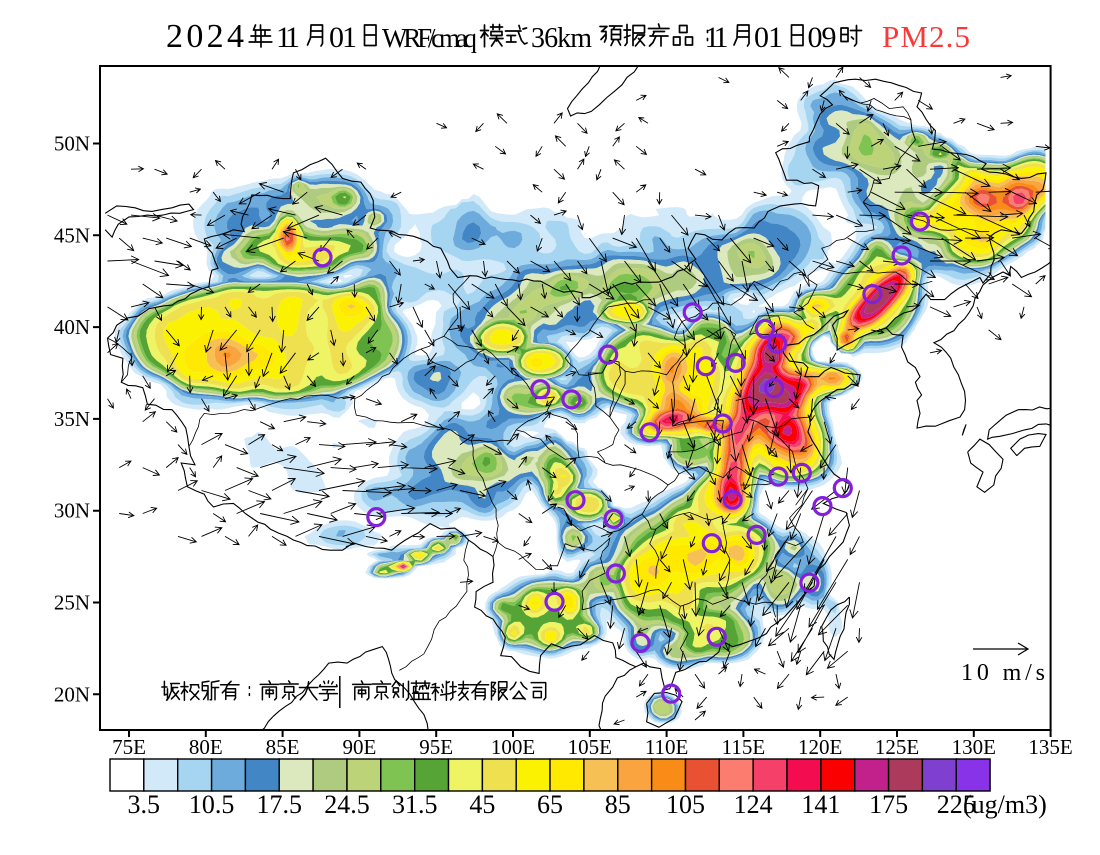  I want to click on svg-text: 17.5, so click(279, 804).